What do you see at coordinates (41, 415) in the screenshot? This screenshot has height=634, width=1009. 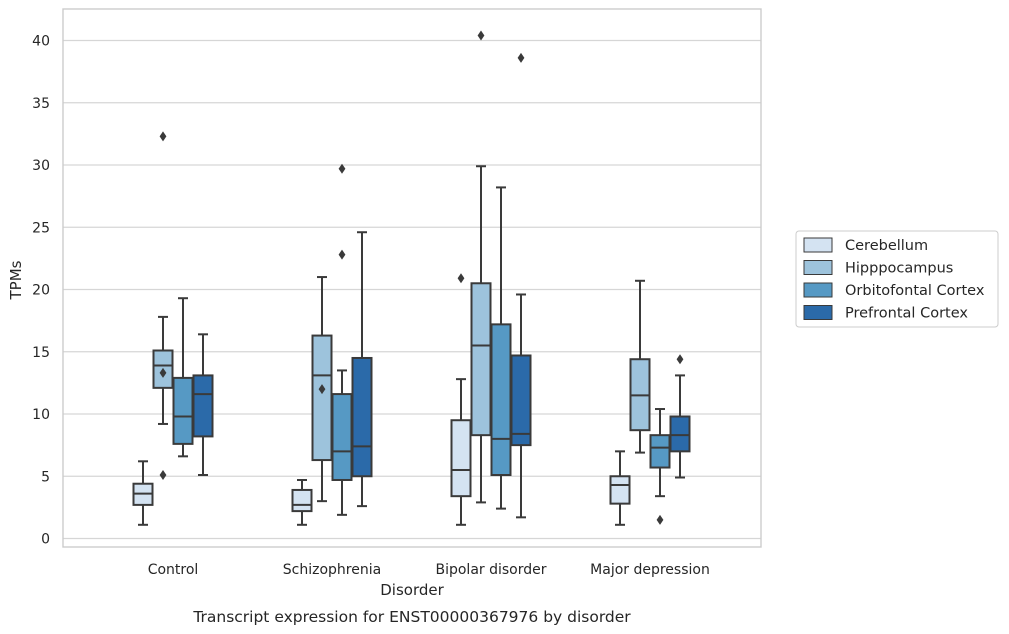 I see `y-tick-label: 10` at bounding box center [41, 415].